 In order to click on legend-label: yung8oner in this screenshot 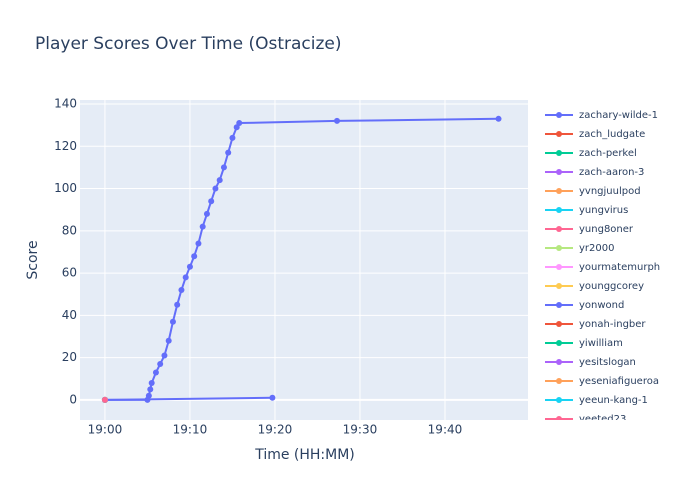, I will do `click(606, 229)`.